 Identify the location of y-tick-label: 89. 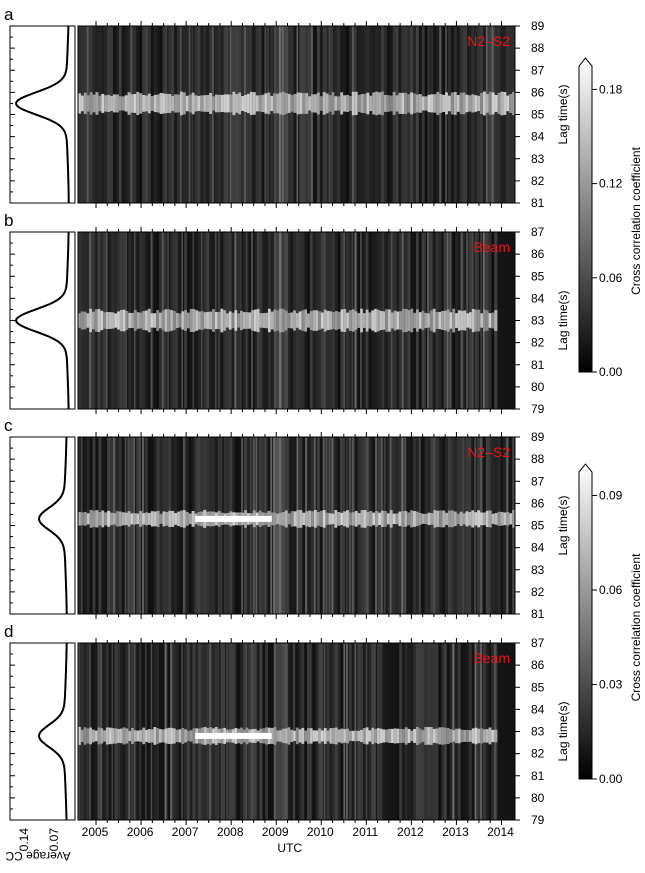
(538, 26).